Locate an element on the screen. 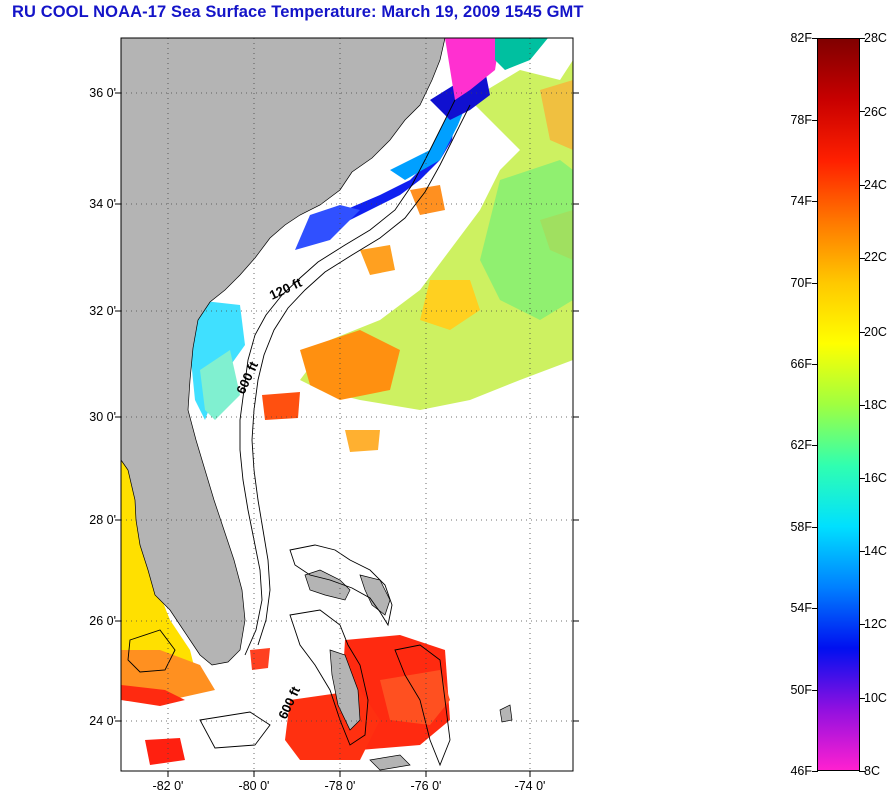 This screenshot has height=801, width=889. colorbar-f-label: 58F is located at coordinates (801, 527).